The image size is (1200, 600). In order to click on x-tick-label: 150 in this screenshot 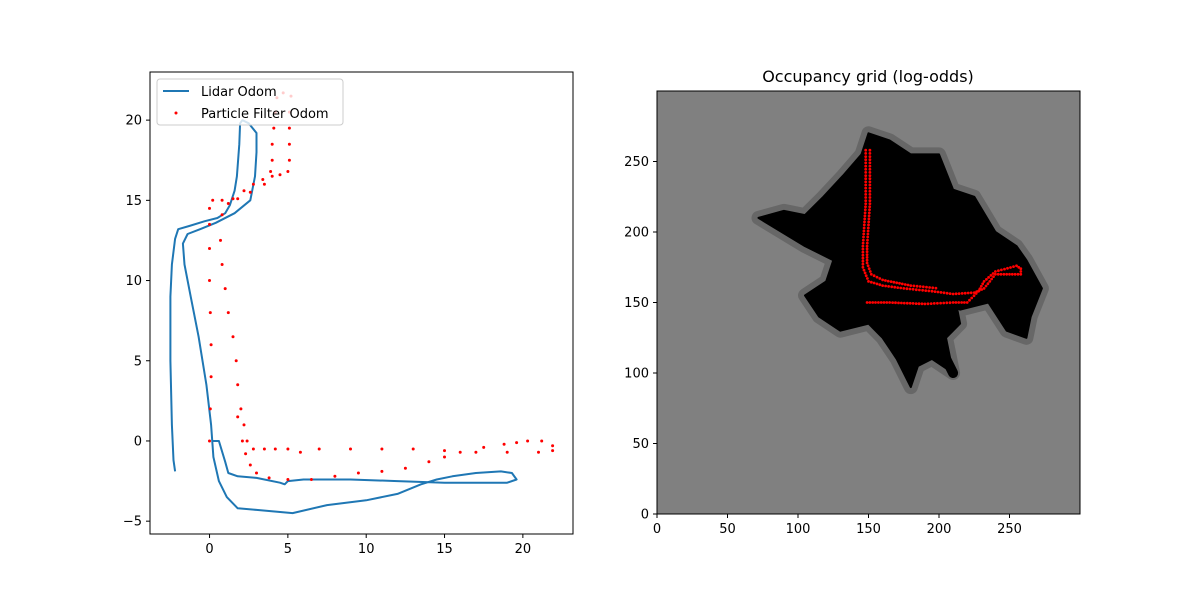, I will do `click(868, 529)`.